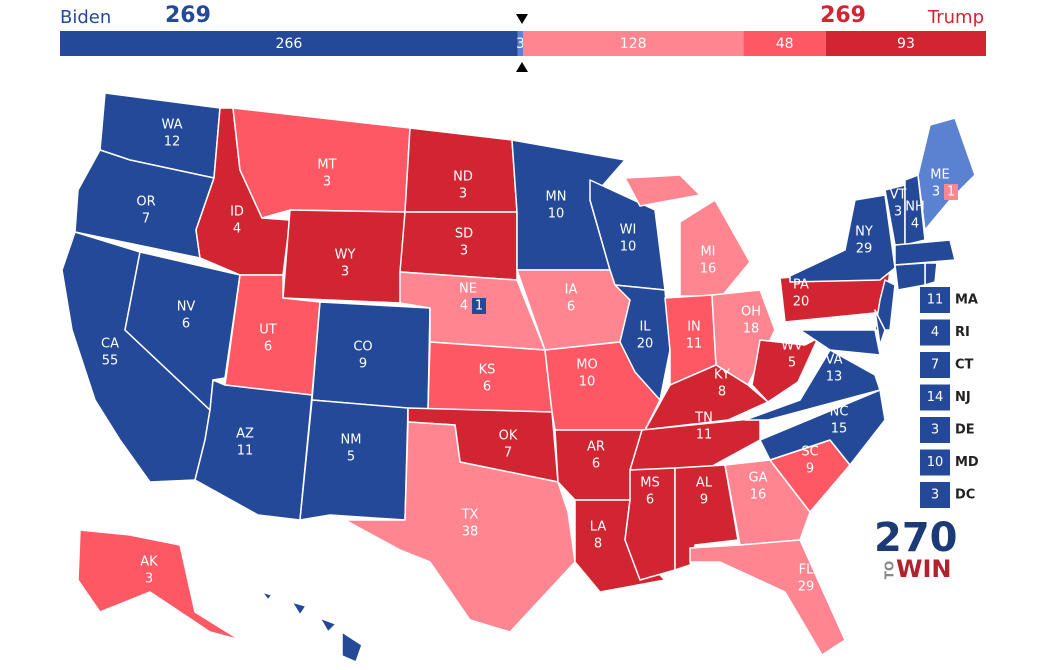 The image size is (1050, 670). I want to click on state-abbr: IL, so click(645, 327).